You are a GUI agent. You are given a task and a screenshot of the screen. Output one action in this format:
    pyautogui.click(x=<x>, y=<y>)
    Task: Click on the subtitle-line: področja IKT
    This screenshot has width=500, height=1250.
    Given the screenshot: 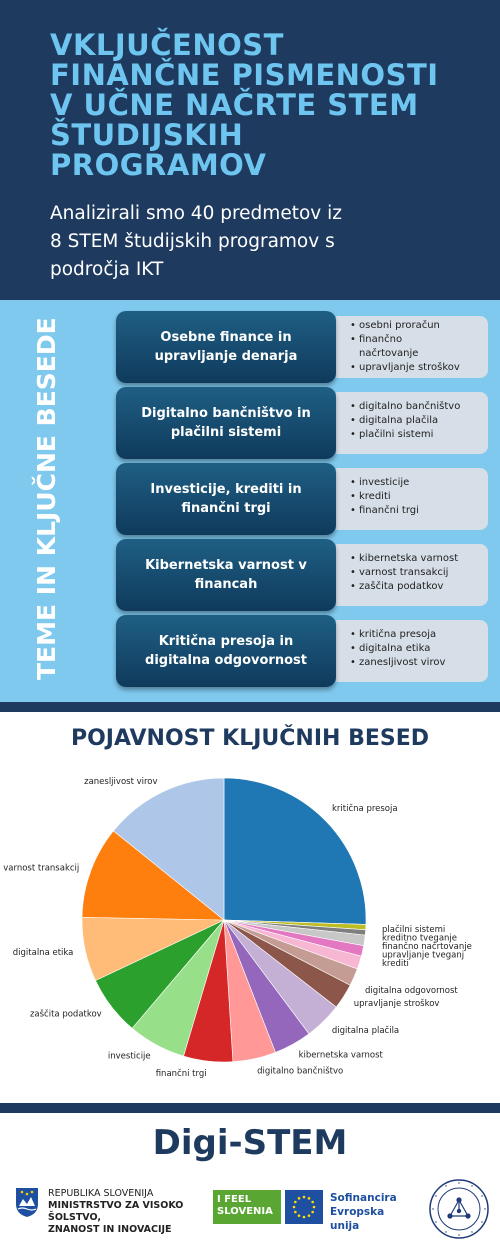 What is the action you would take?
    pyautogui.click(x=107, y=269)
    